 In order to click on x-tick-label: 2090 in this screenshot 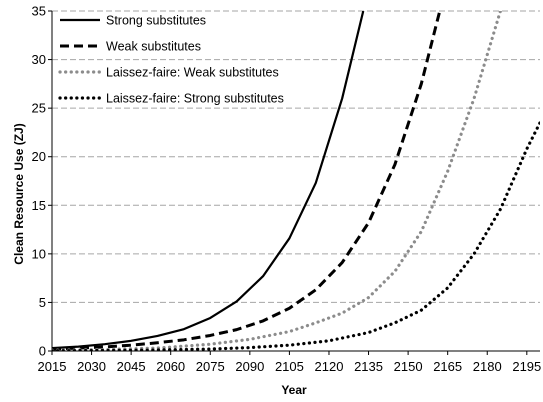, I will do `click(249, 366)`.